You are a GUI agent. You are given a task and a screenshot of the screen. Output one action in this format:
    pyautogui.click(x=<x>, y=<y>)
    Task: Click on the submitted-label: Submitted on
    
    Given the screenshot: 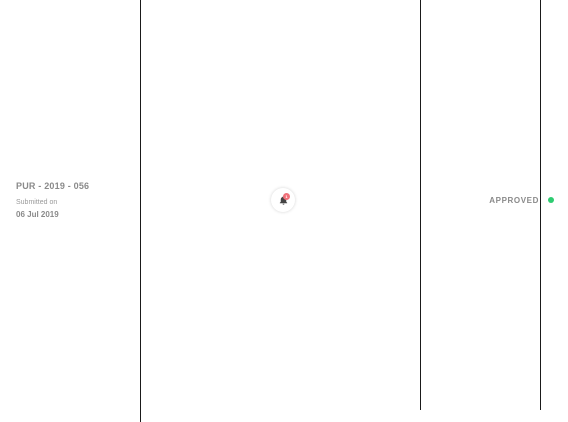 What is the action you would take?
    pyautogui.click(x=37, y=202)
    